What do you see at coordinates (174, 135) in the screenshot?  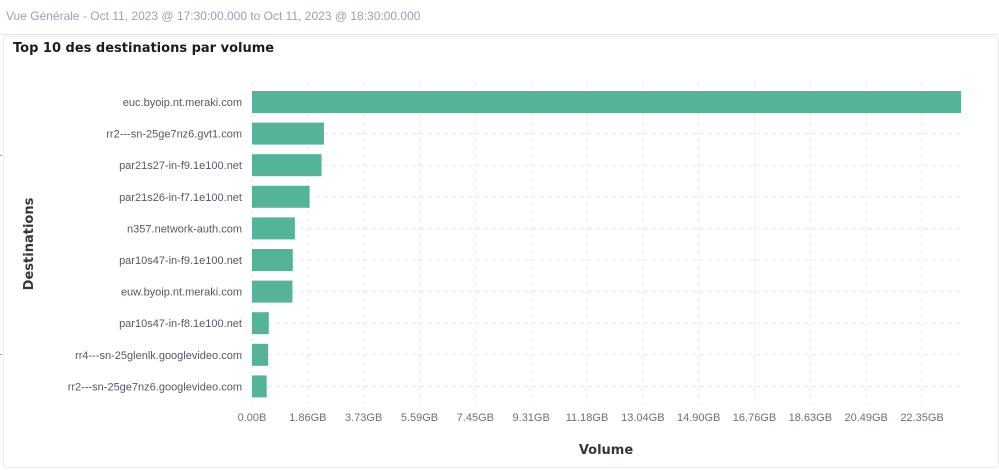 I see `category-label: rr2---sn-25ge7nz6.gvt1.com` at bounding box center [174, 135].